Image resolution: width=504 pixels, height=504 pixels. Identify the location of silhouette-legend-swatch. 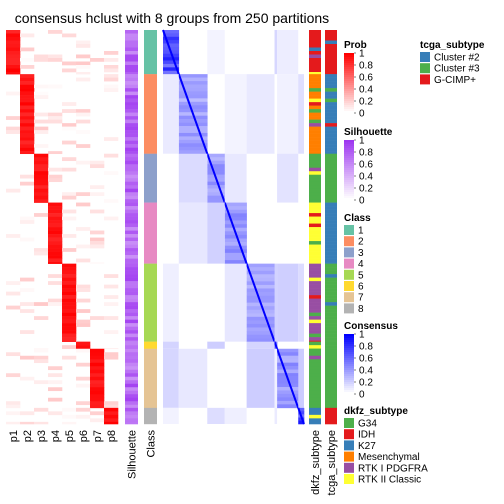
(349, 155).